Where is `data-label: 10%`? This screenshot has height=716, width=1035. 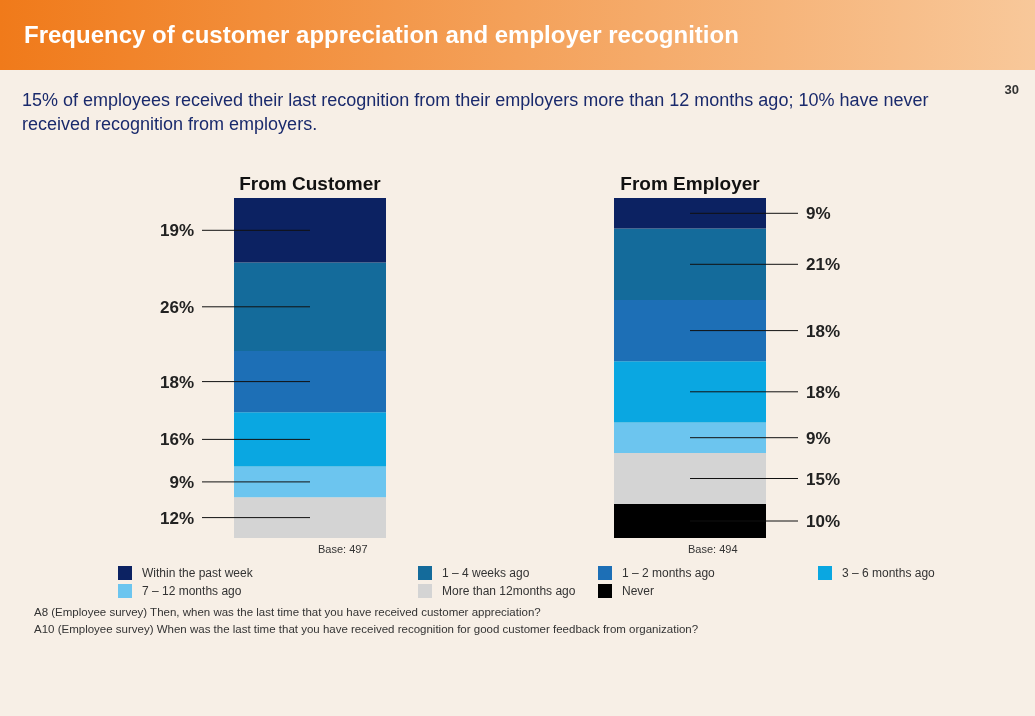
data-label: 10% is located at coordinates (823, 521).